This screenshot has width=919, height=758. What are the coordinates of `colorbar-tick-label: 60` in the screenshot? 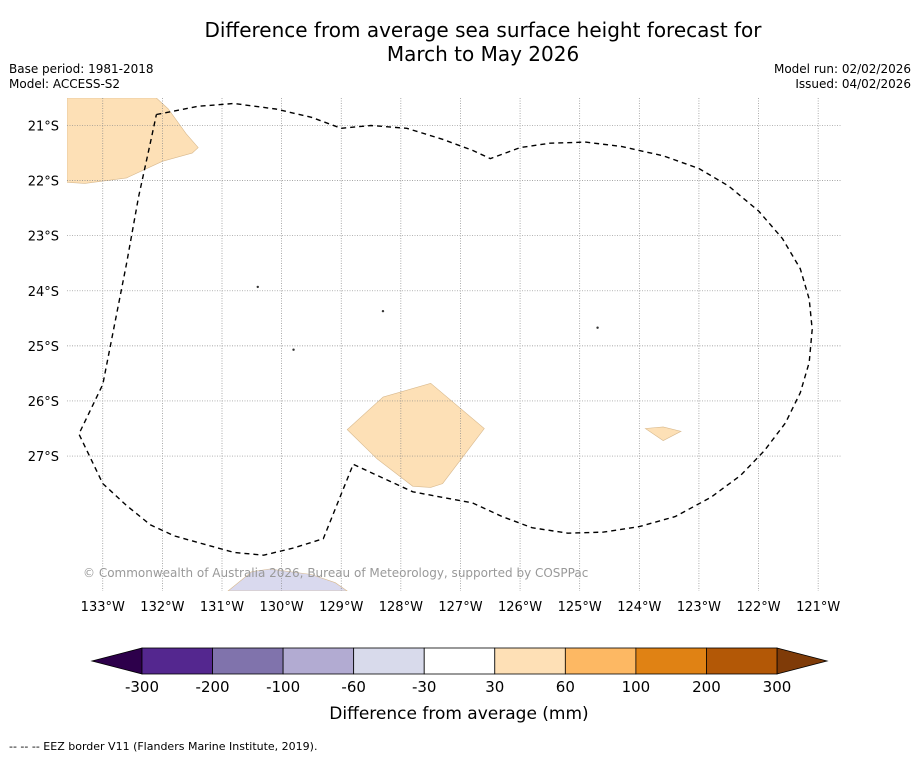 It's located at (565, 687).